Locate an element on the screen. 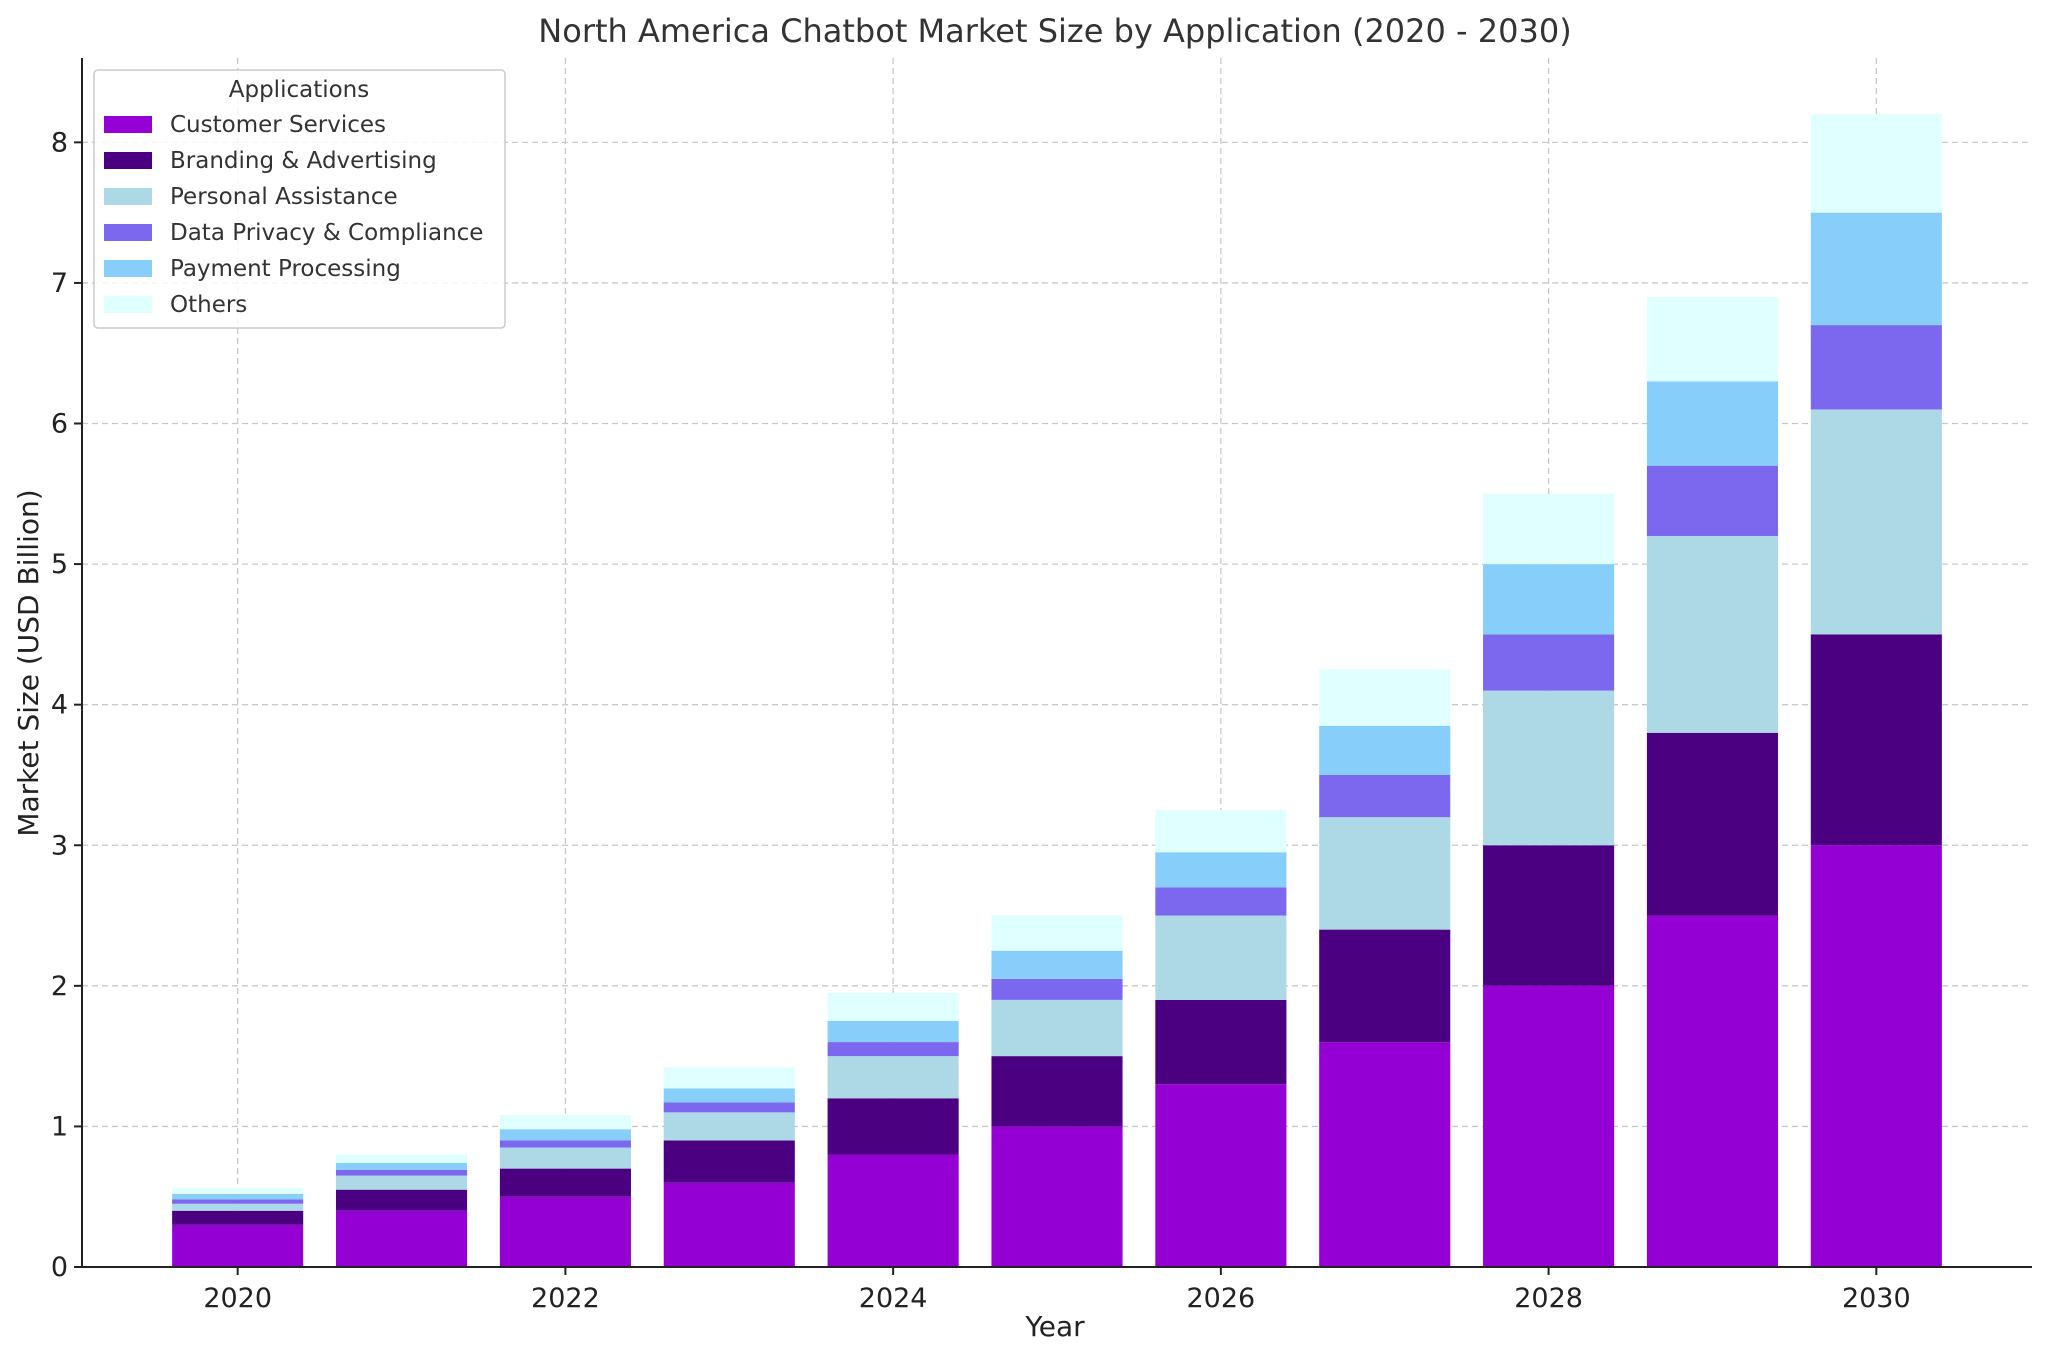 The image size is (2048, 1359). bar-segment-branding-advertising-2027 is located at coordinates (1385, 986).